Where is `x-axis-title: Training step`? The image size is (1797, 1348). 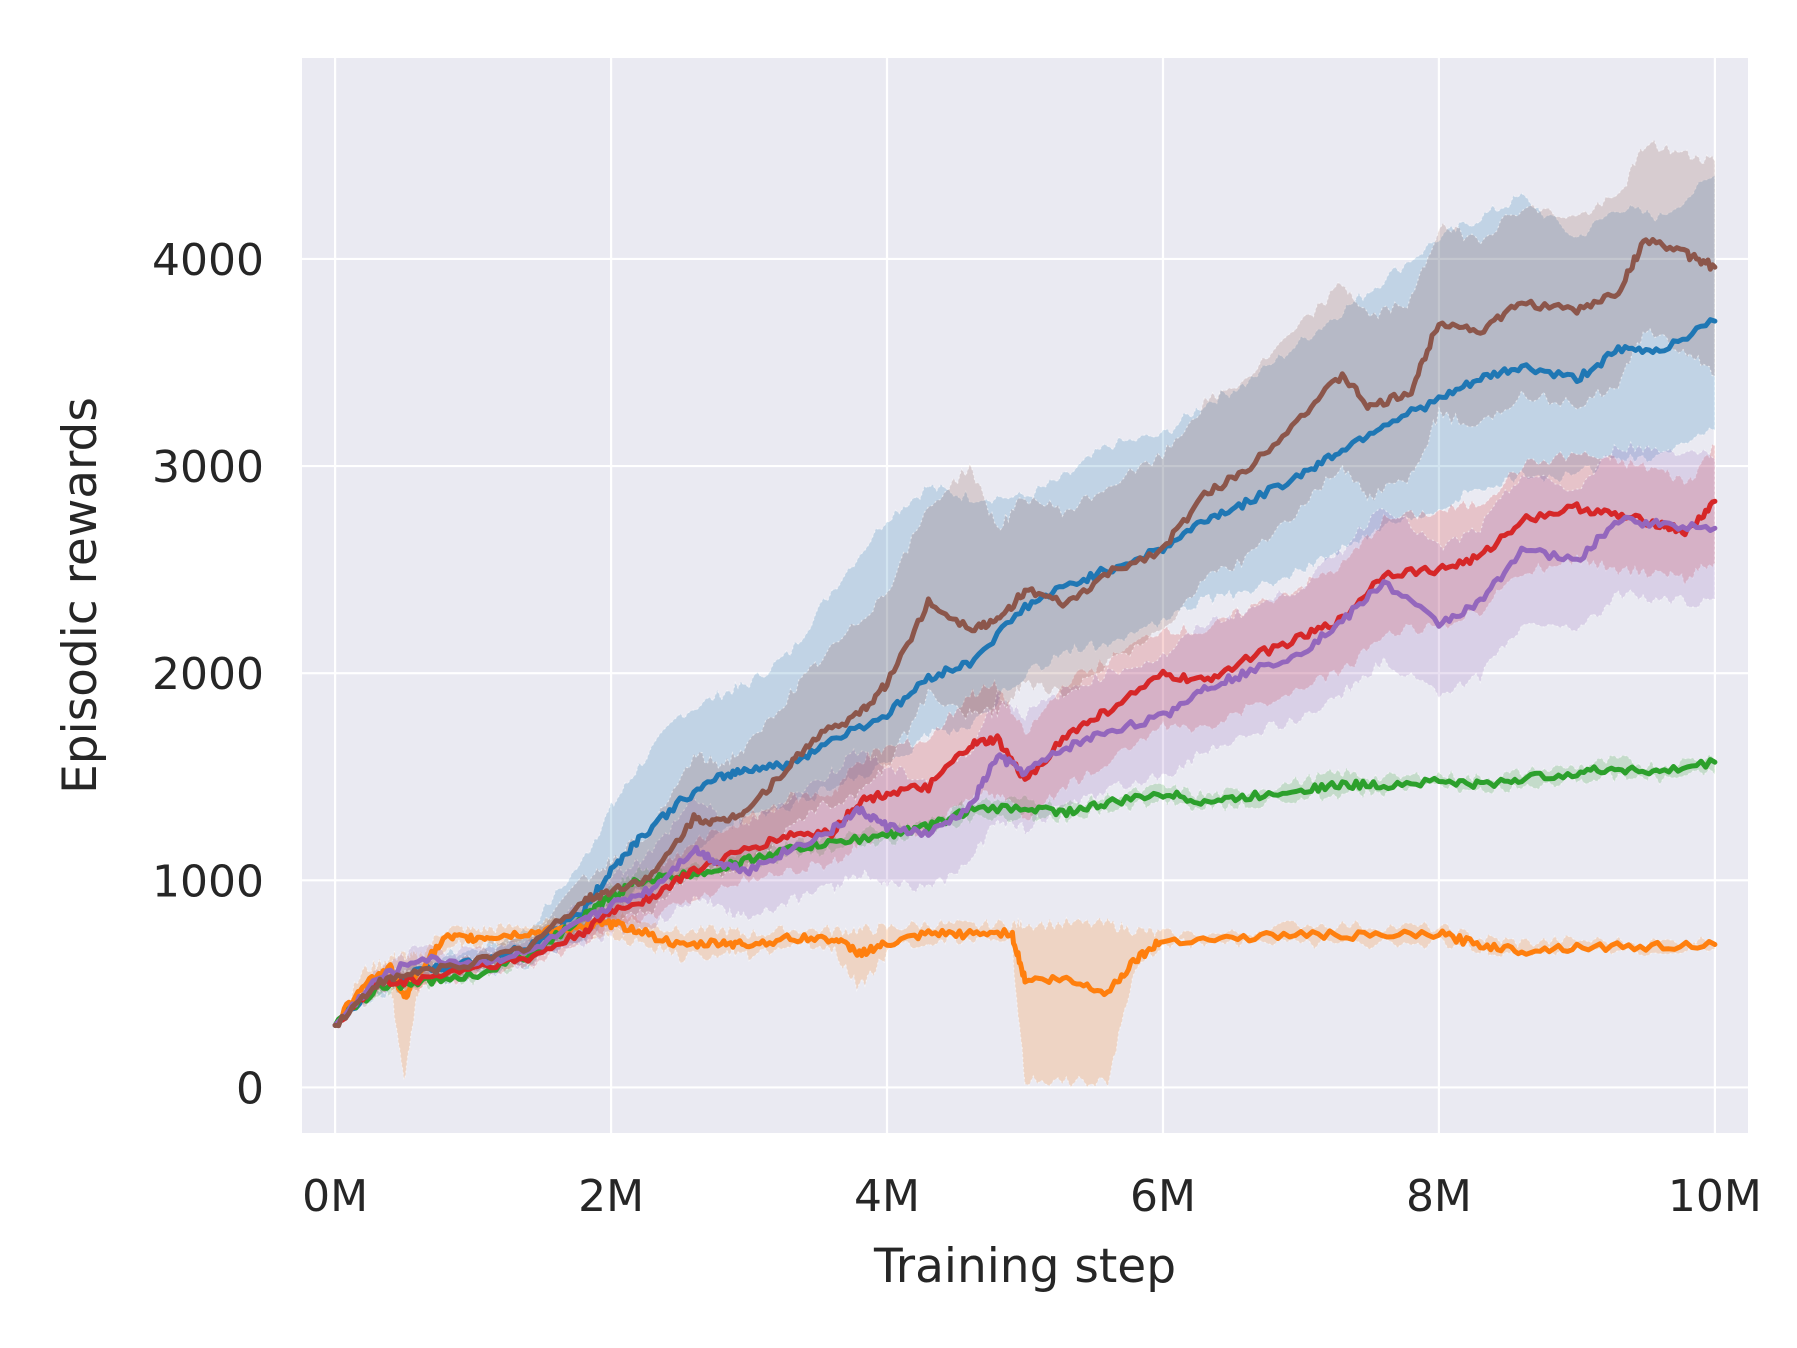
x-axis-title: Training step is located at coordinates (1024, 1266).